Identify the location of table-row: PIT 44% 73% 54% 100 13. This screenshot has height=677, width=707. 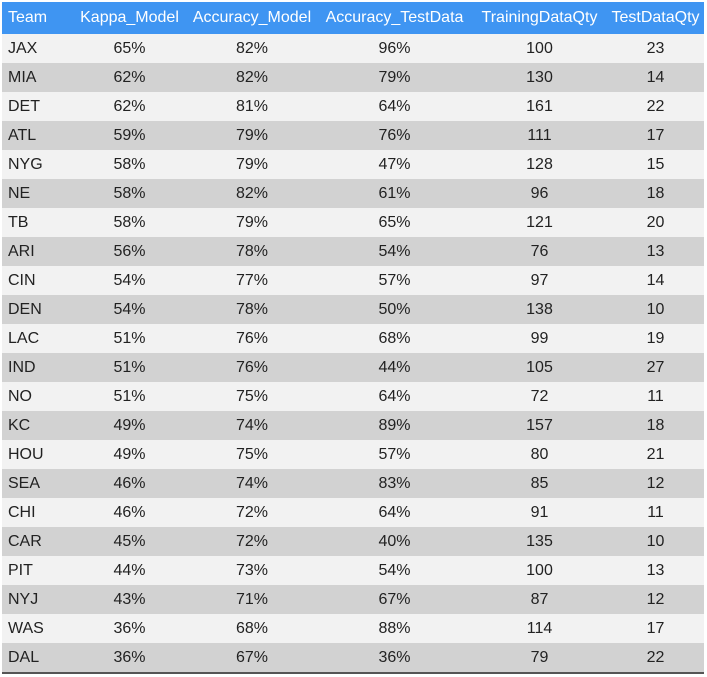
(353, 570).